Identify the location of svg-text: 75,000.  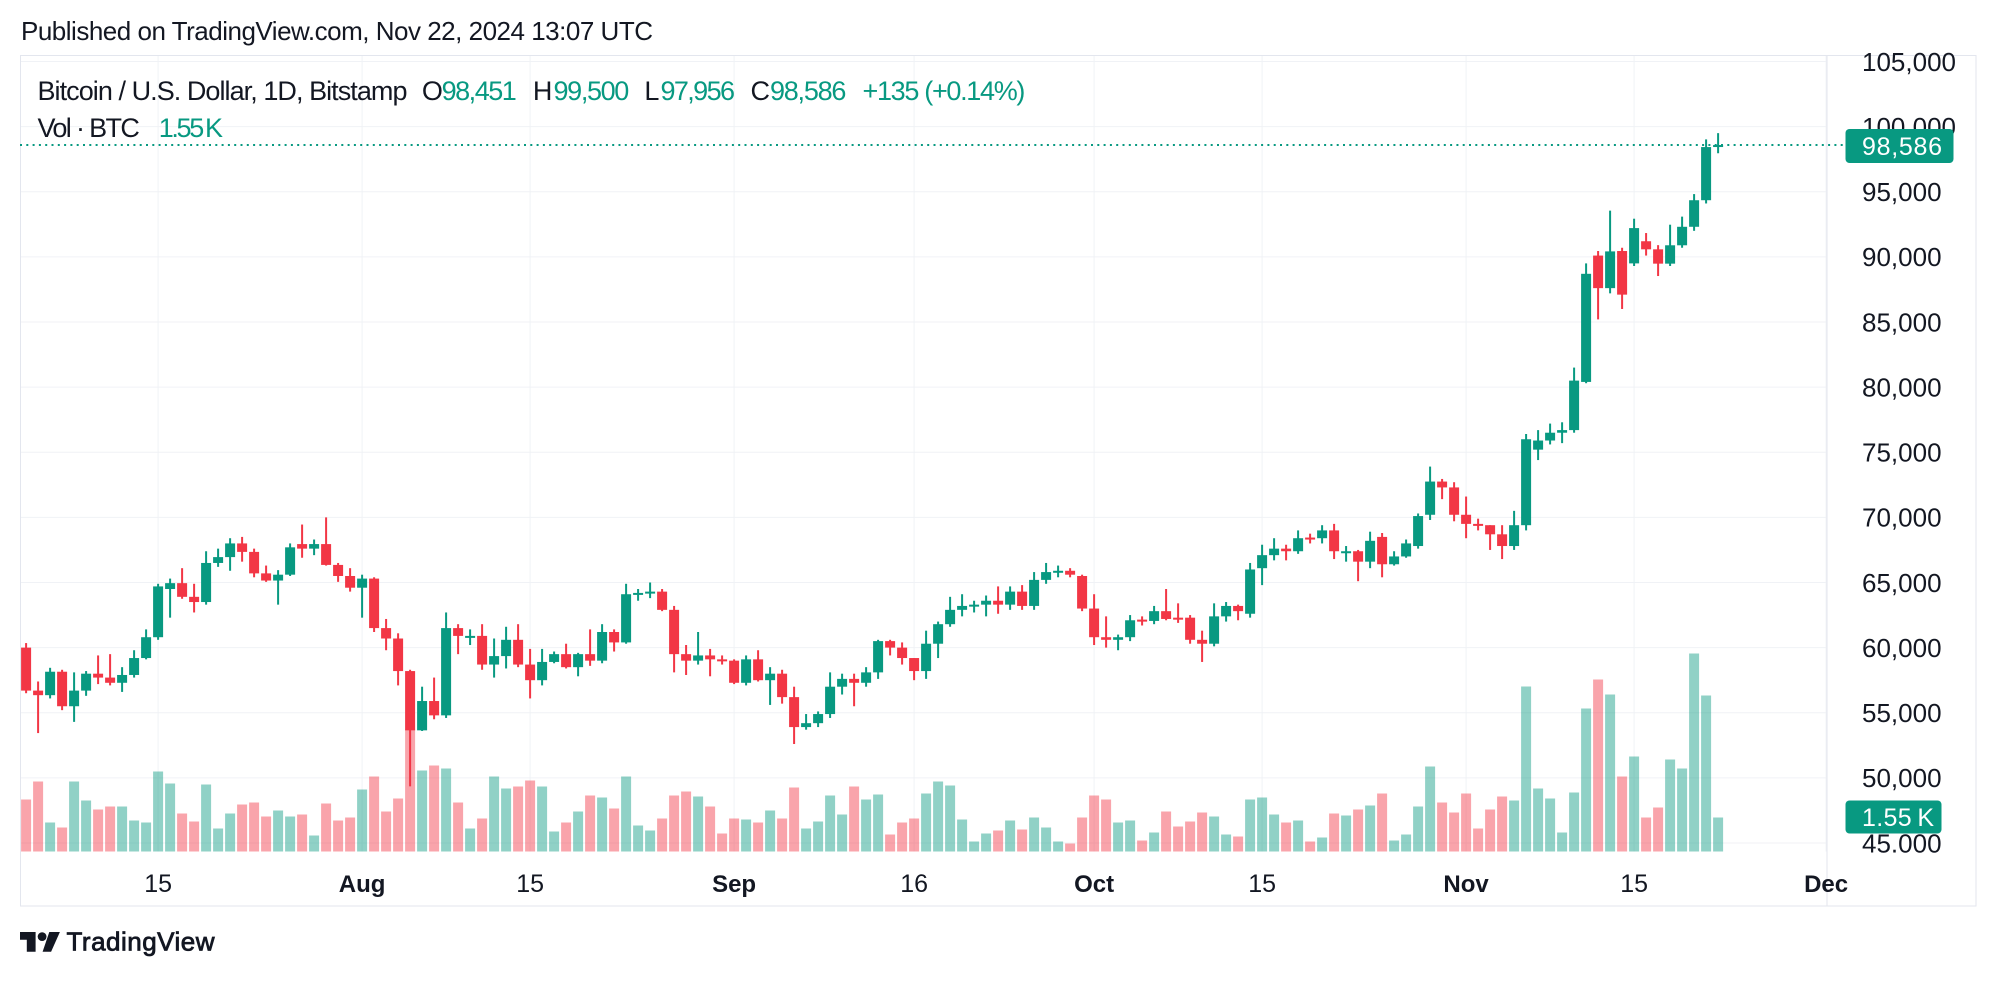
(1902, 453).